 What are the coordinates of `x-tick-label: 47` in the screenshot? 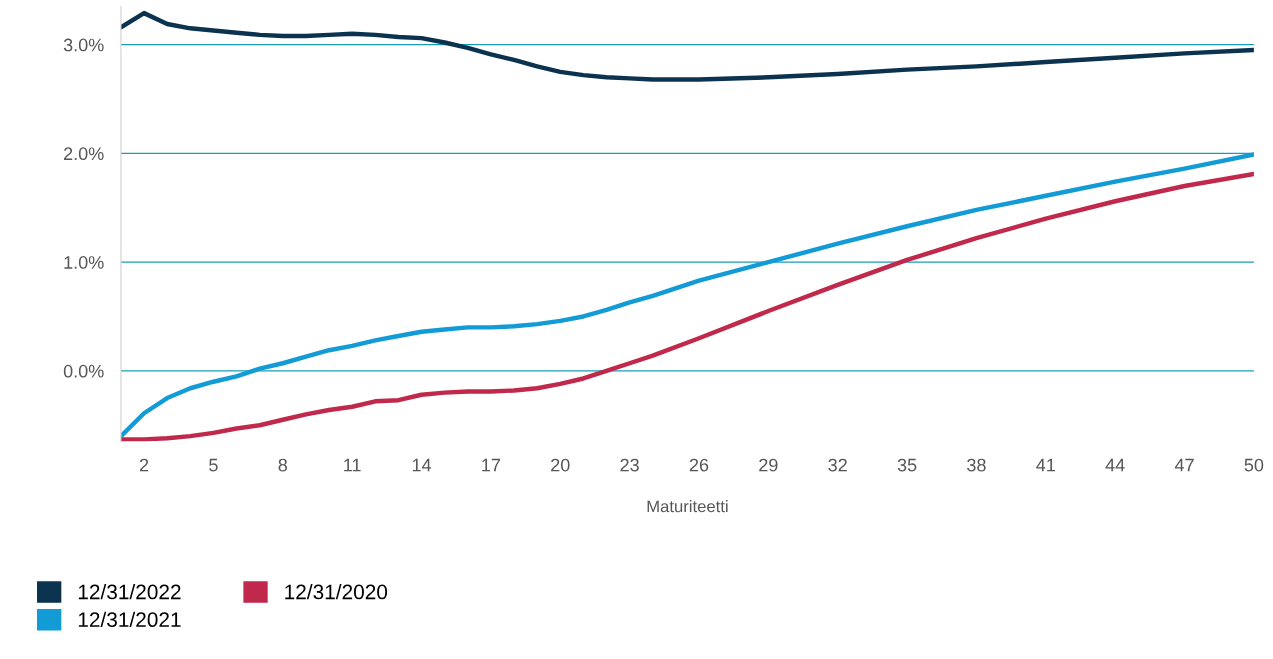 It's located at (1184, 465).